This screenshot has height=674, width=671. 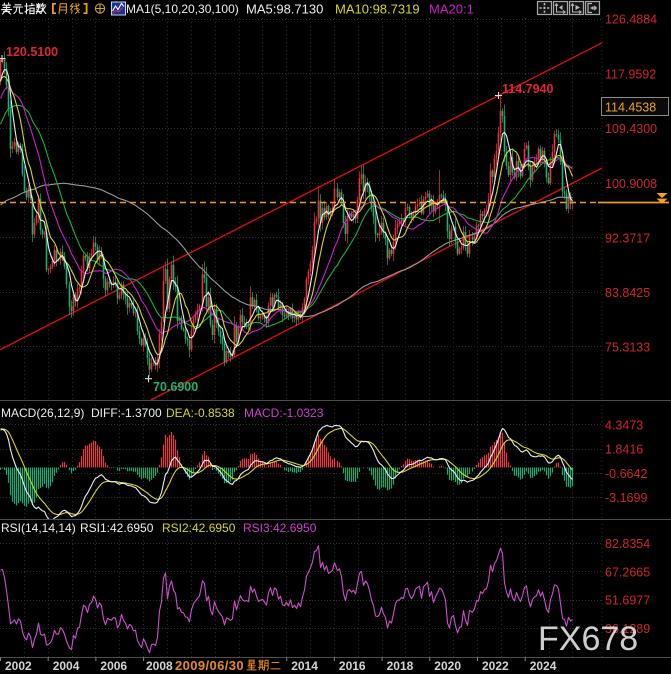 I want to click on svg-text: RSI3:42.6950, so click(x=280, y=528).